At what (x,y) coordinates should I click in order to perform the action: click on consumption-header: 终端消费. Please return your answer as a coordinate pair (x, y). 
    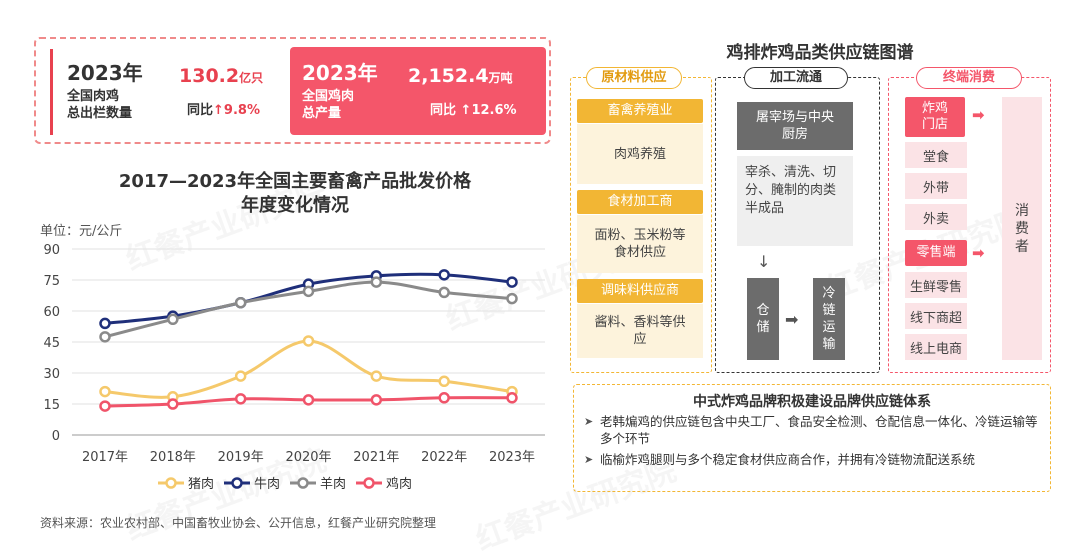
    Looking at the image, I should click on (969, 78).